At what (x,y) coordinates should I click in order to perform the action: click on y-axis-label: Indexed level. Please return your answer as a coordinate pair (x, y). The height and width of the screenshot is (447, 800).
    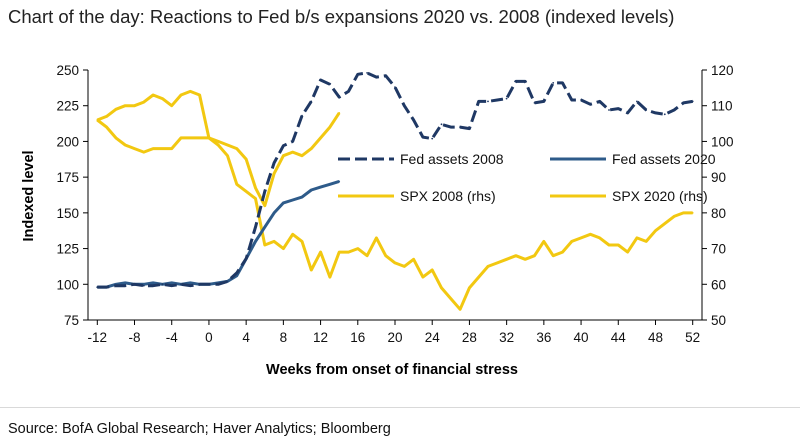
    Looking at the image, I should click on (29, 195).